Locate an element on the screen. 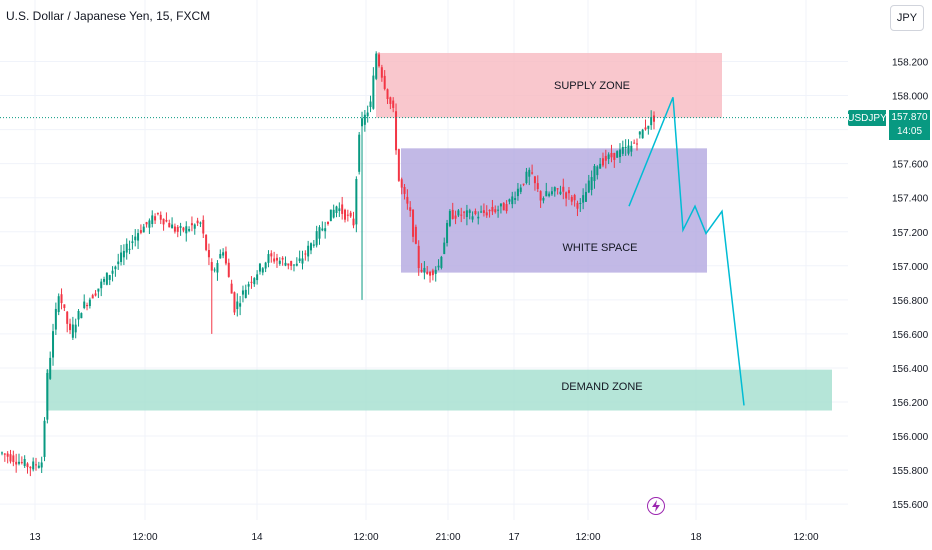 The image size is (932, 550). time-tick-label: 14 is located at coordinates (257, 537).